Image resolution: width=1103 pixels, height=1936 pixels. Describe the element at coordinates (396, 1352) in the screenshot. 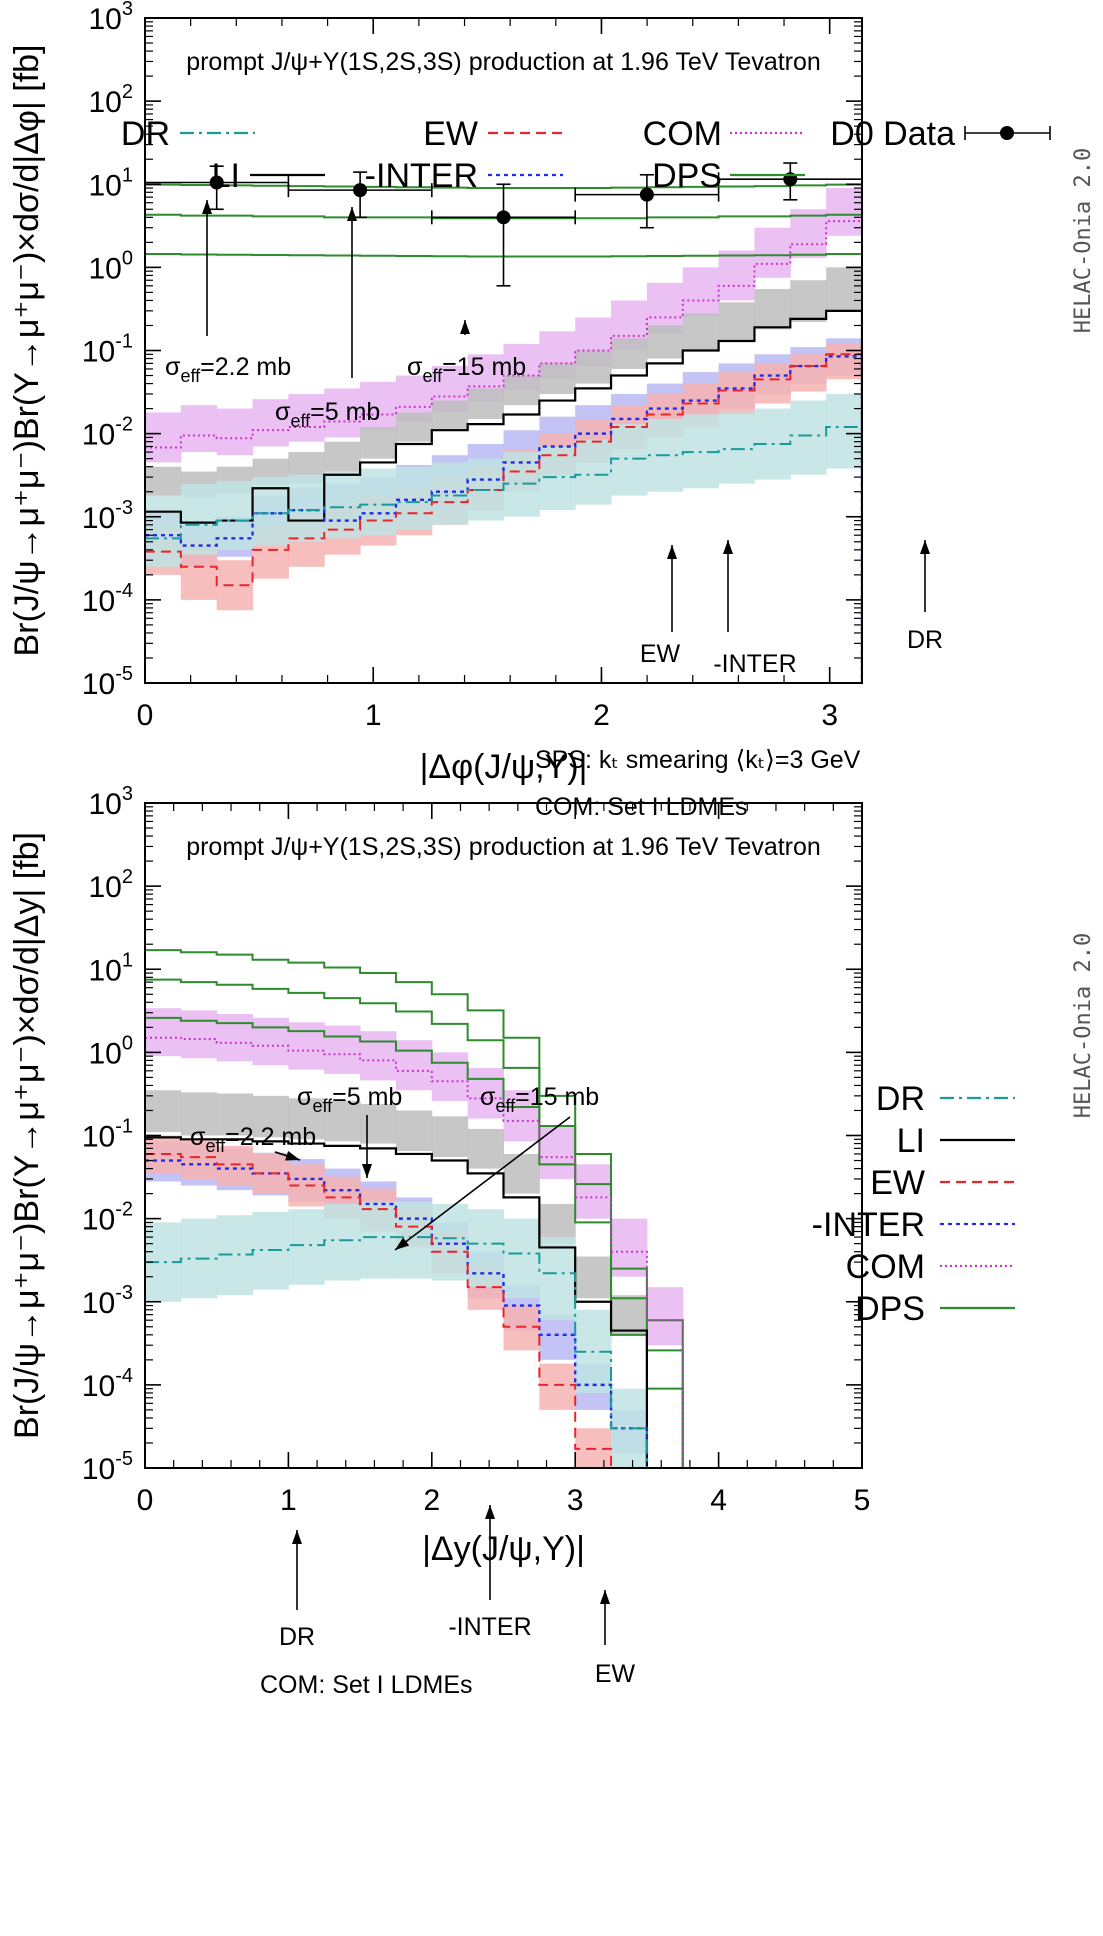

I see `series-dr-line` at that location.